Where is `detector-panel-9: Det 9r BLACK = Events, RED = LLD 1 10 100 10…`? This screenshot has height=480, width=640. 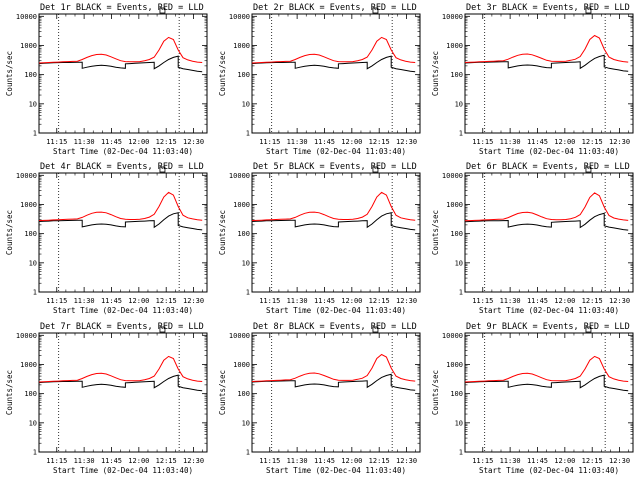 detector-panel-9: Det 9r BLACK = Events, RED = LLD 1 10 100 10… is located at coordinates (532, 398).